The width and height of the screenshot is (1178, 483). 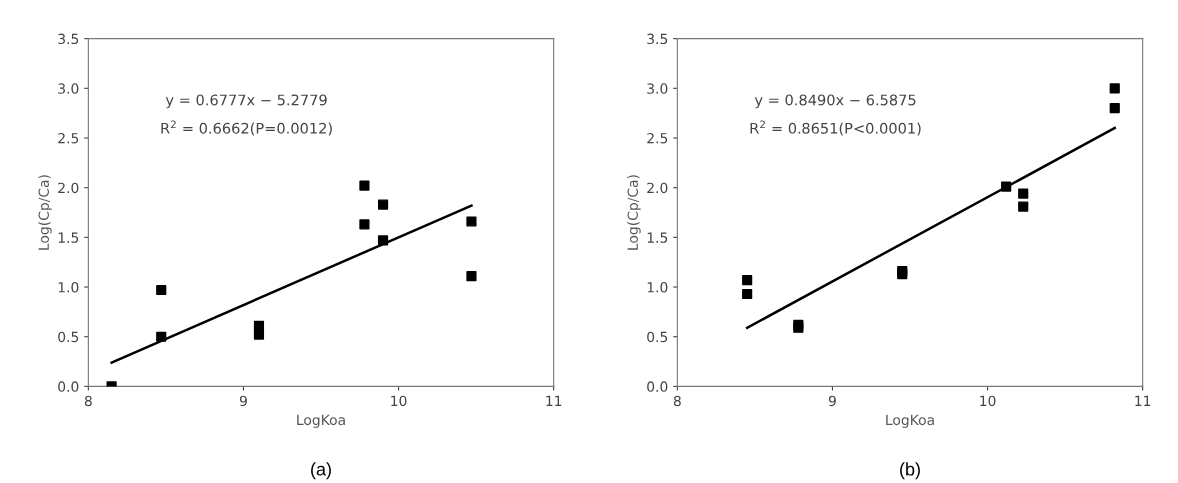 I want to click on annotation: y = 0.8490x − 6.5875, so click(x=835, y=101).